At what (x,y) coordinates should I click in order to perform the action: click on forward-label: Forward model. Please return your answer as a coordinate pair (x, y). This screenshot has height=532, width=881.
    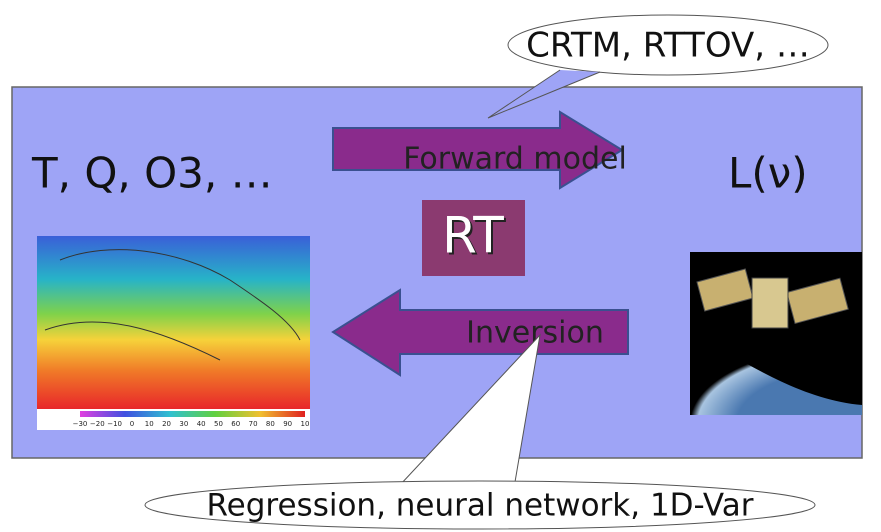
    Looking at the image, I should click on (515, 159).